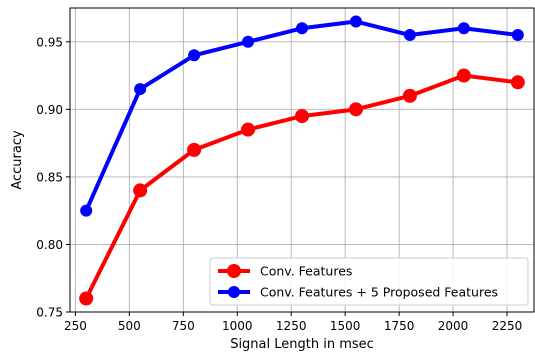  I want to click on x-tick-label: 250, so click(75, 326).